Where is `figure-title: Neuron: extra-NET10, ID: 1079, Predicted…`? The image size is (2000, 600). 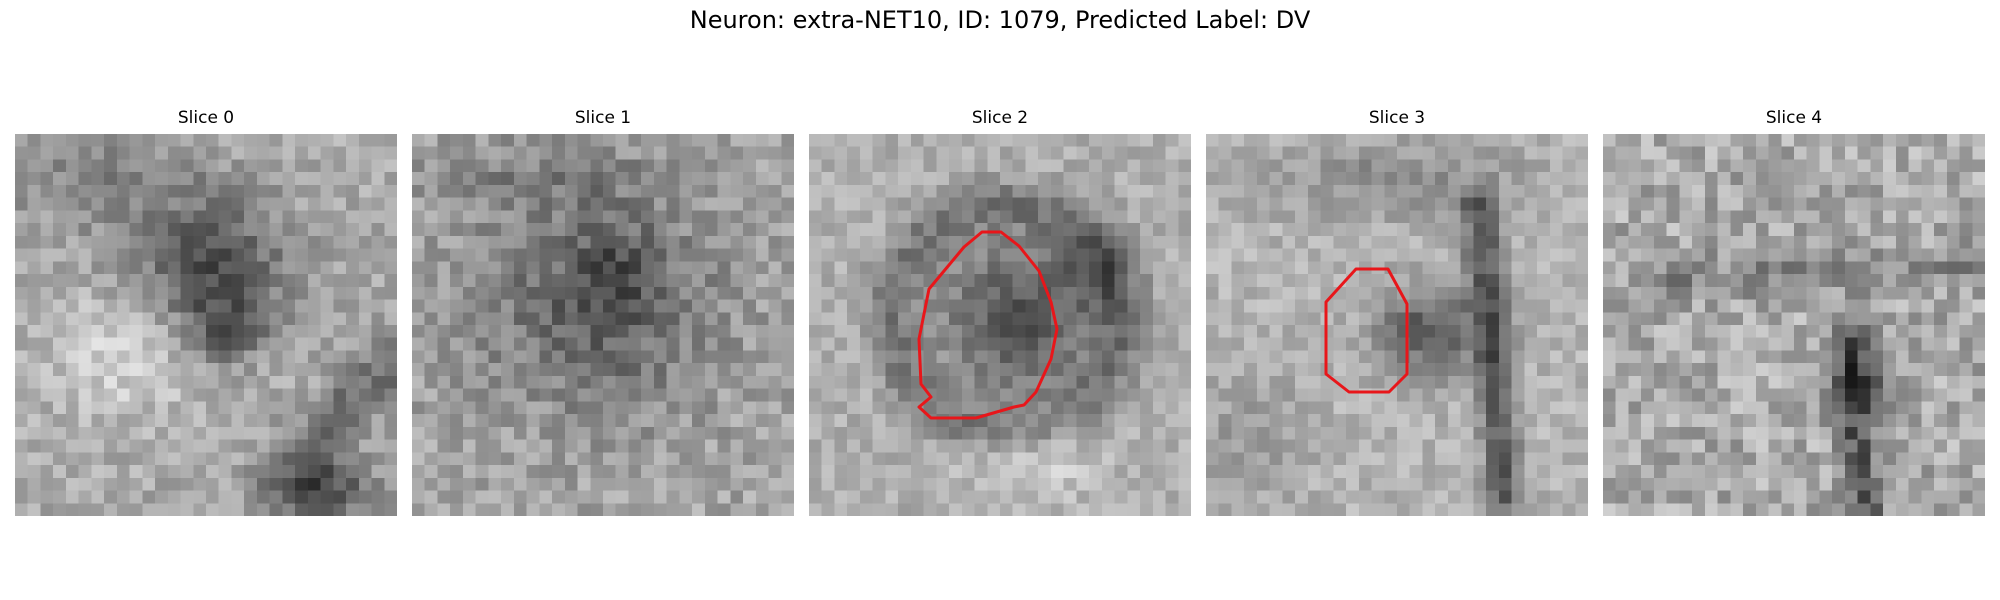
figure-title: Neuron: extra-NET10, ID: 1079, Predicted… is located at coordinates (1000, 20).